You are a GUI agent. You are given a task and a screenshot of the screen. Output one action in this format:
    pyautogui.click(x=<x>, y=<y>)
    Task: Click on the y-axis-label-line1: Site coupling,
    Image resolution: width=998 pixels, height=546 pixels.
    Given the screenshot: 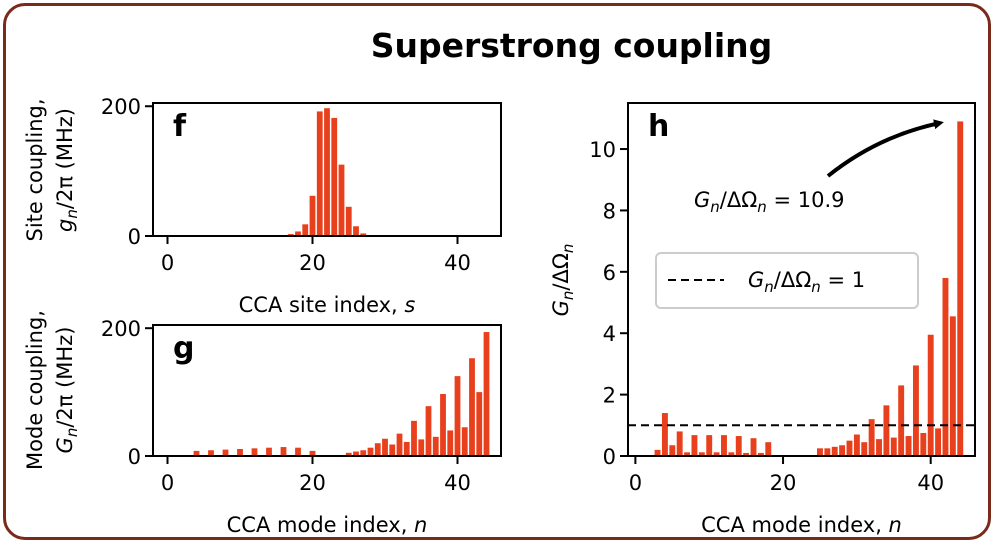 What is the action you would take?
    pyautogui.click(x=35, y=169)
    